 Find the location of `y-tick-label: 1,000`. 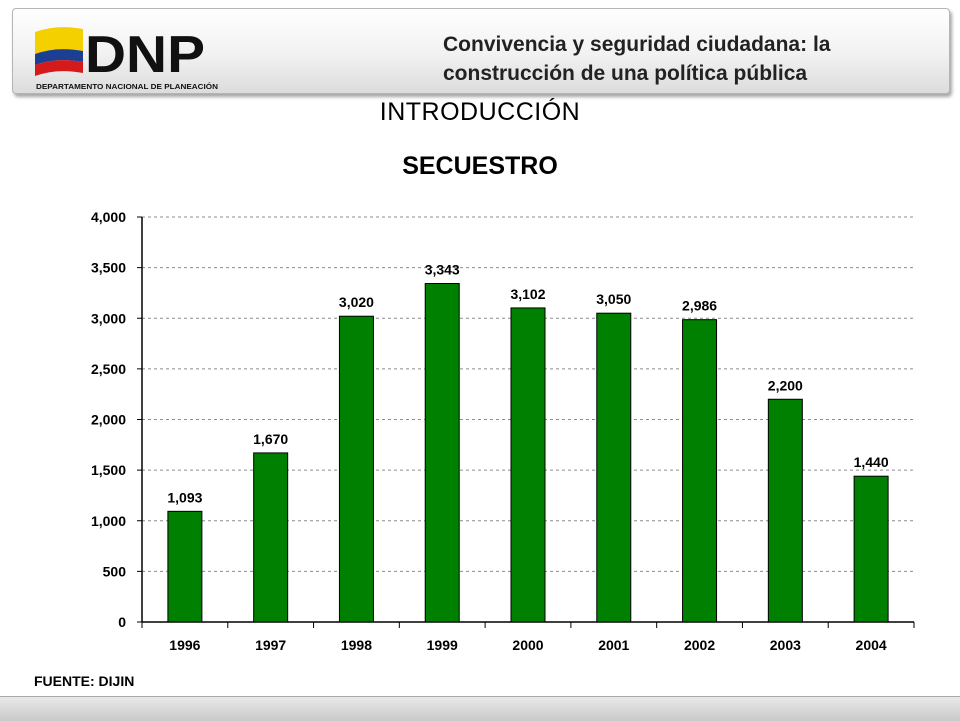

y-tick-label: 1,000 is located at coordinates (108, 521).